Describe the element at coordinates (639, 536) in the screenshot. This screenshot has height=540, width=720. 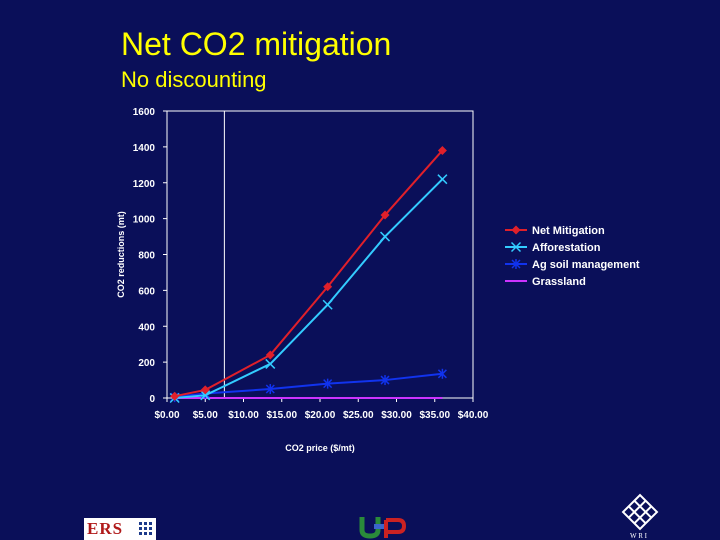
I see `wri-logo-text: W R I` at that location.